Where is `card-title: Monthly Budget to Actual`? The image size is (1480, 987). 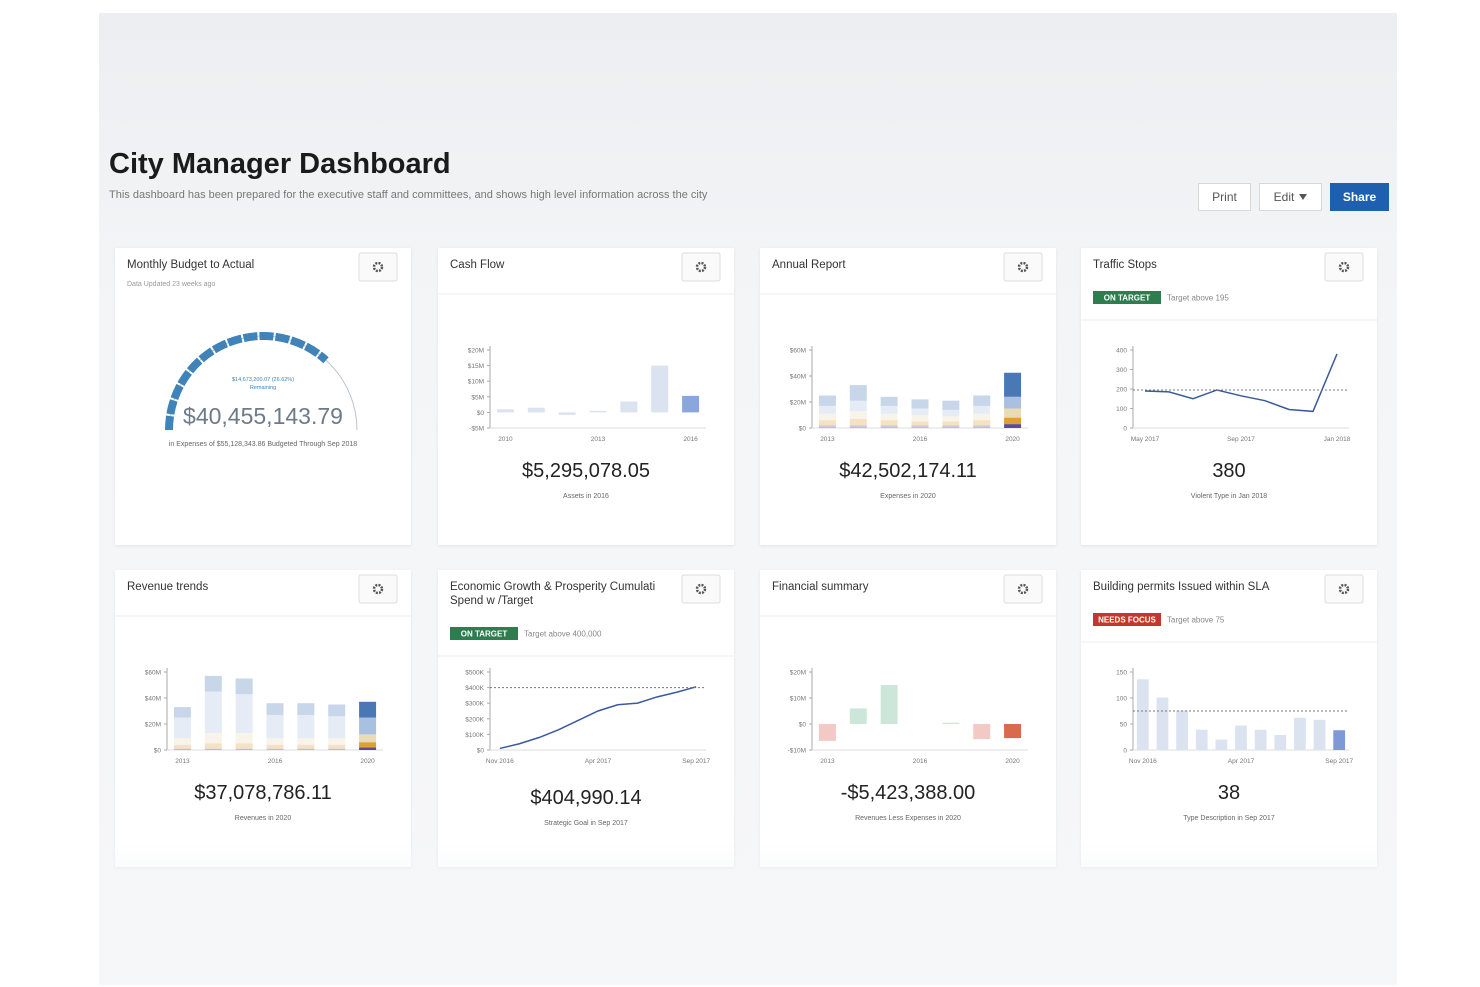
card-title: Monthly Budget to Actual is located at coordinates (190, 265).